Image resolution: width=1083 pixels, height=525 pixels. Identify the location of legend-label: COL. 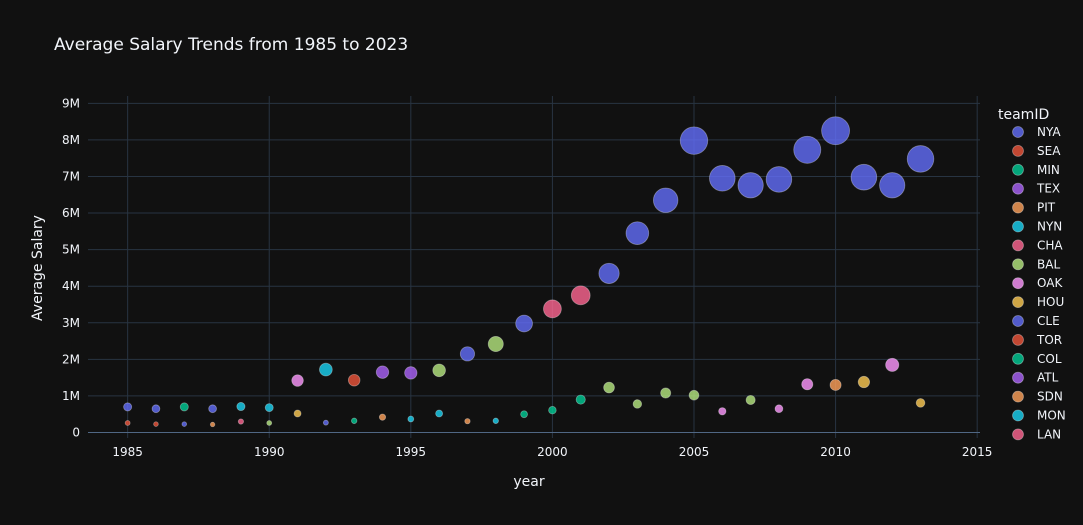
(1049, 359).